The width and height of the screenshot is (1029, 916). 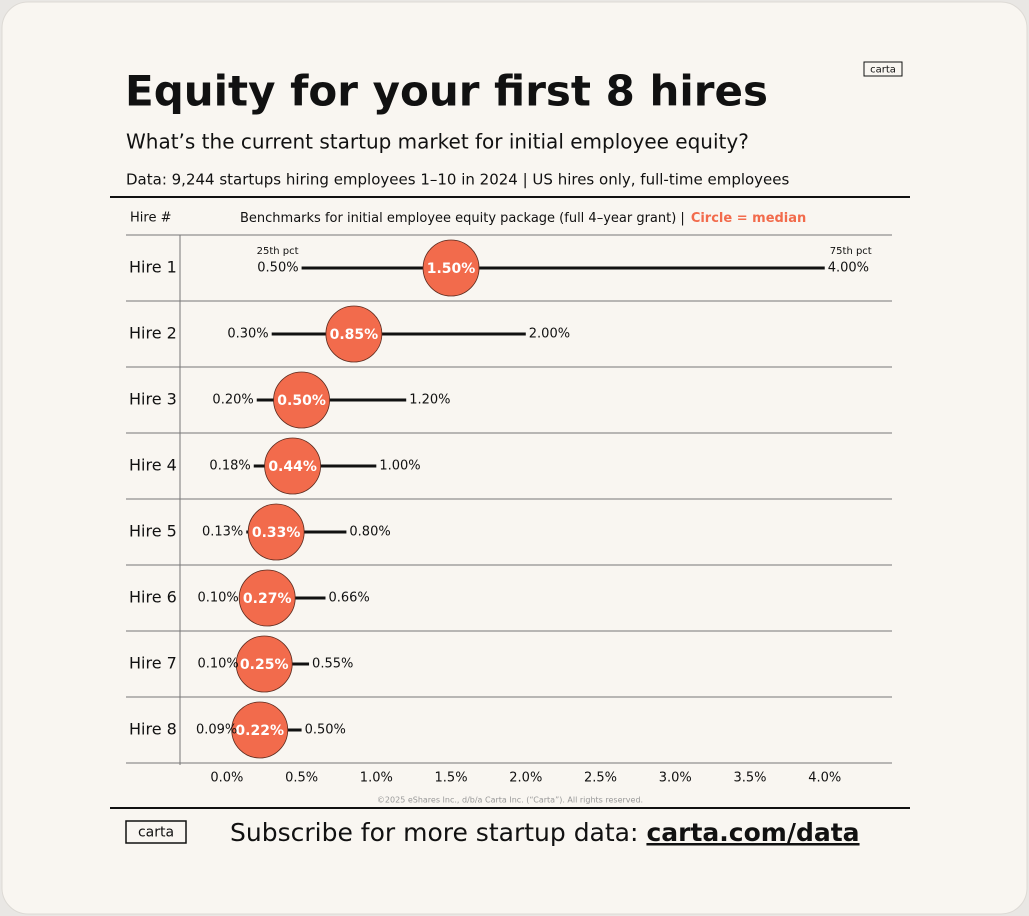 What do you see at coordinates (153, 597) in the screenshot?
I see `category-label: Hire 6` at bounding box center [153, 597].